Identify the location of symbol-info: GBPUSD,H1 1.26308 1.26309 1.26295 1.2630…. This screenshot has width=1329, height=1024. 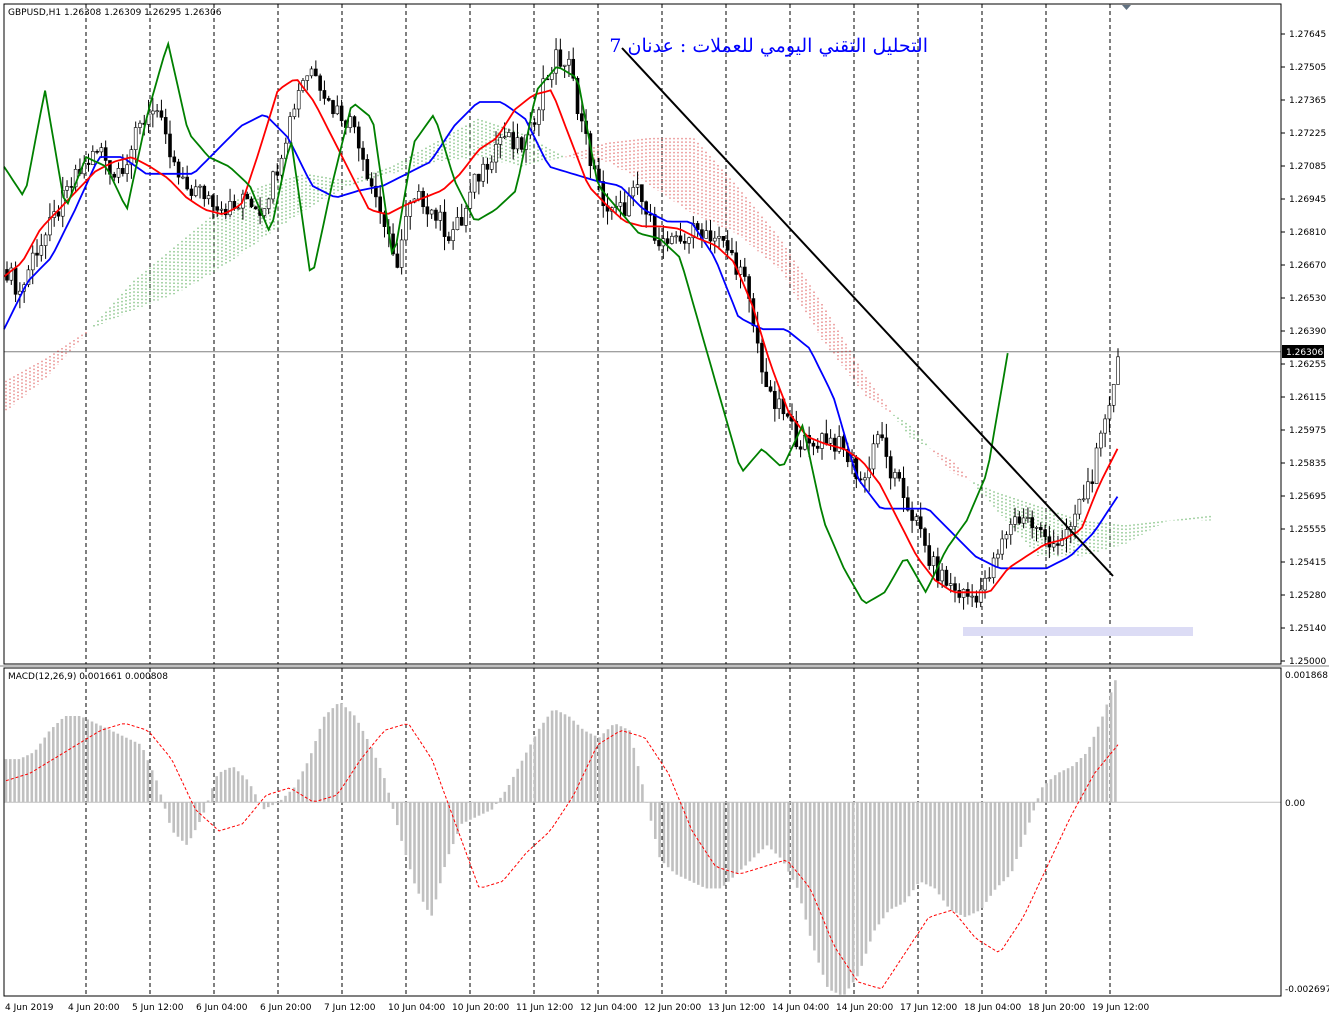
(115, 13).